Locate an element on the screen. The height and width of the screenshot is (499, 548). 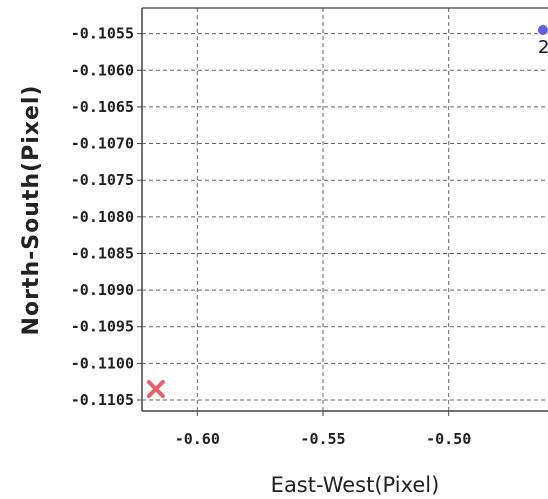
y-tick-label: -0.1065 is located at coordinates (102, 107).